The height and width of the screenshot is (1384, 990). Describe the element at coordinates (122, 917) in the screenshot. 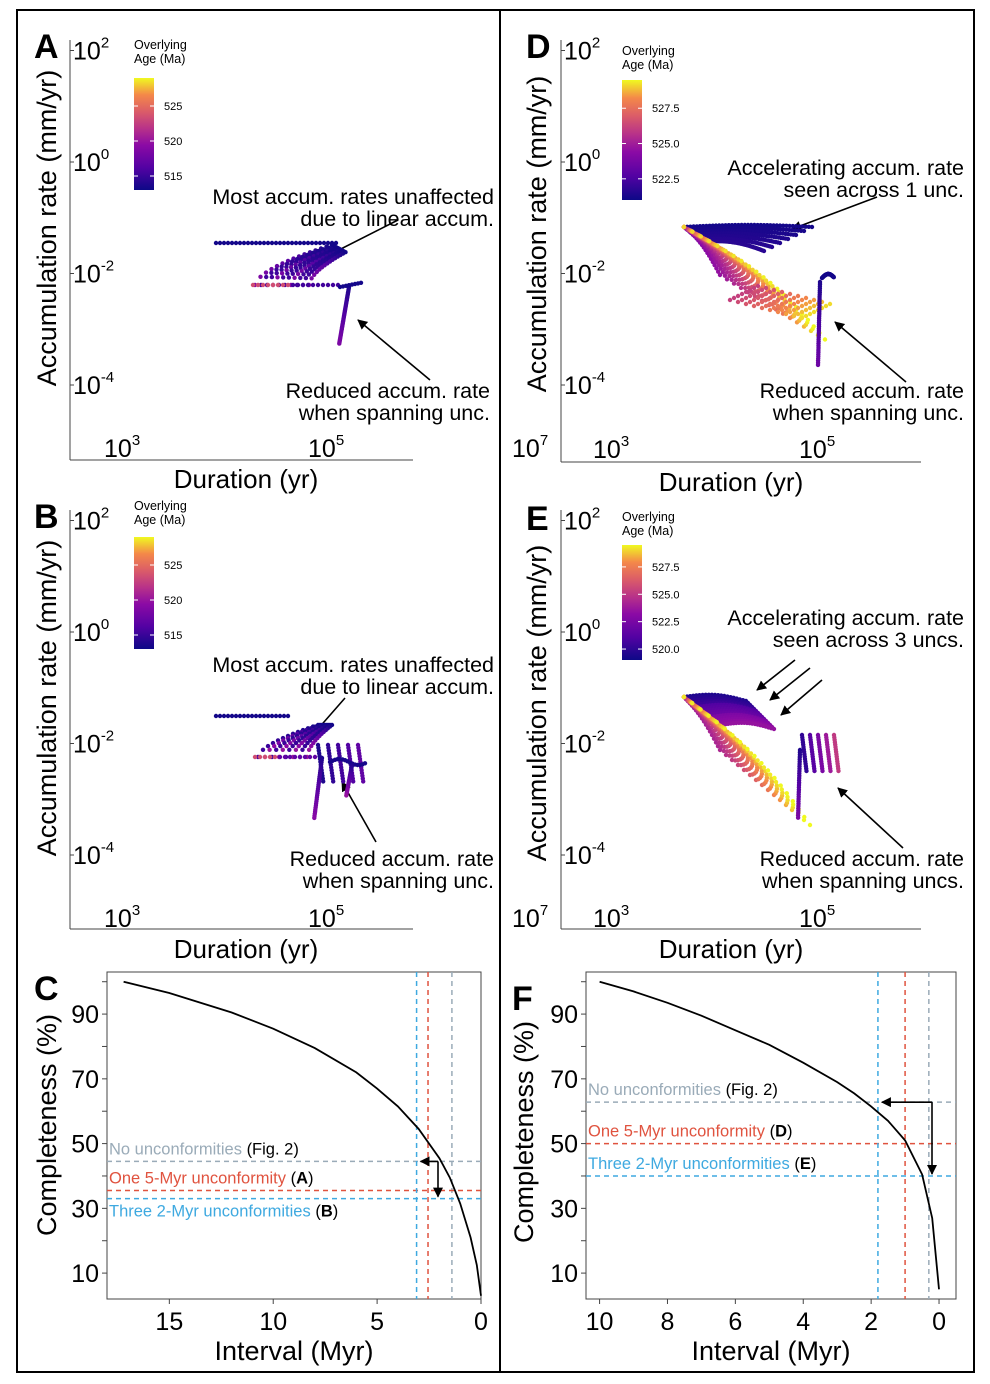

I see `x-tick-label: 103` at that location.